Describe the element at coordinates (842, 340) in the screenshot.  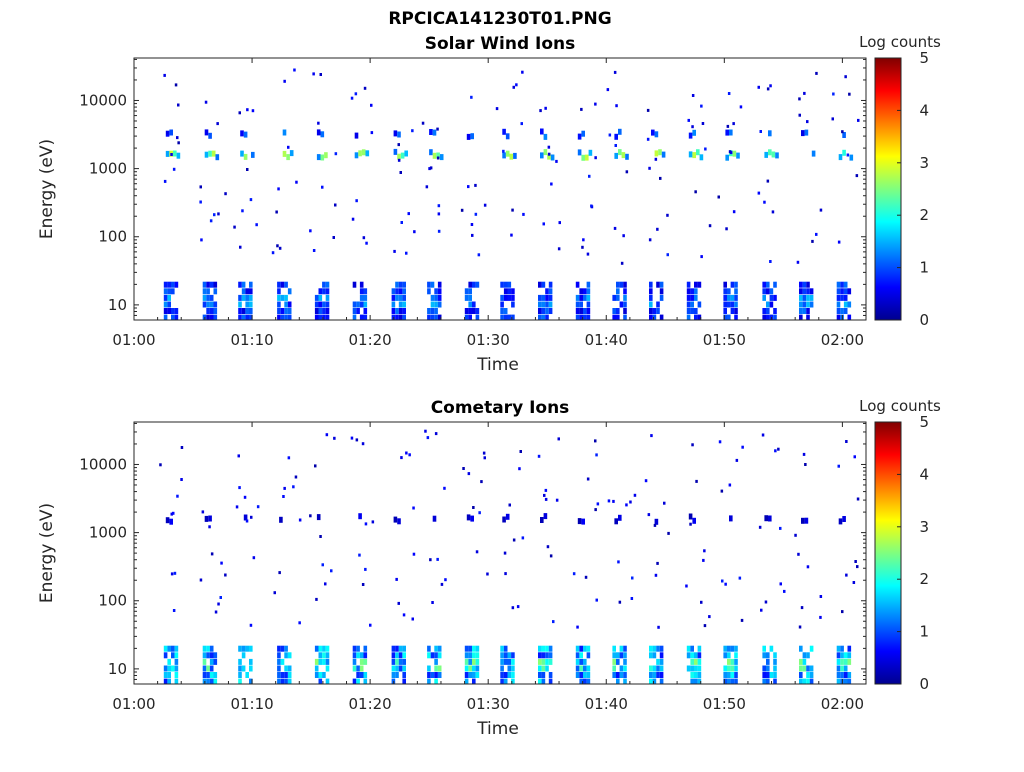
I see `x-tick-label: 02:00` at that location.